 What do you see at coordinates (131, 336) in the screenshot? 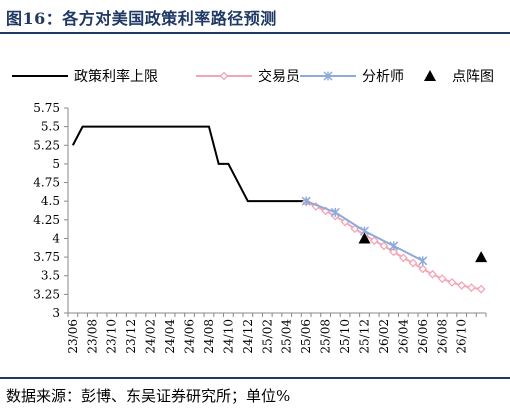
I see `x-tick-label: 23/12` at bounding box center [131, 336].